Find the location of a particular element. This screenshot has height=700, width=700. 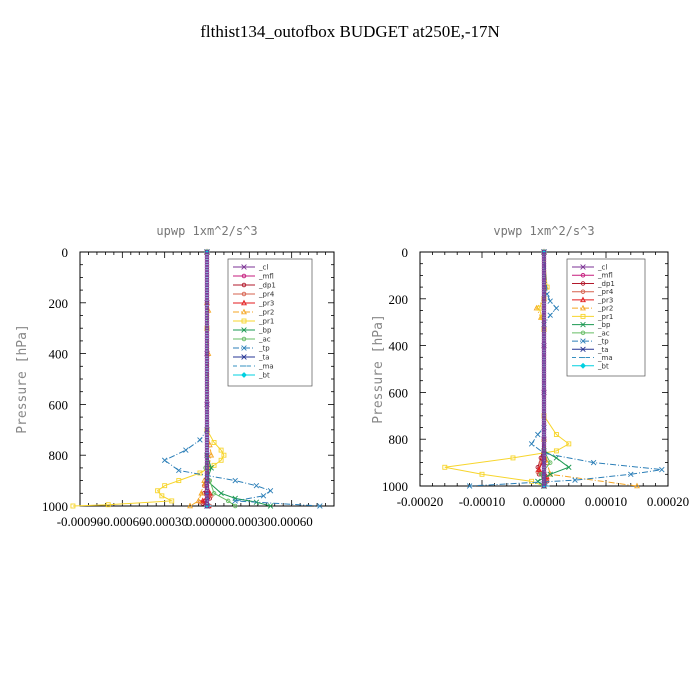

legend-box is located at coordinates (606, 317).